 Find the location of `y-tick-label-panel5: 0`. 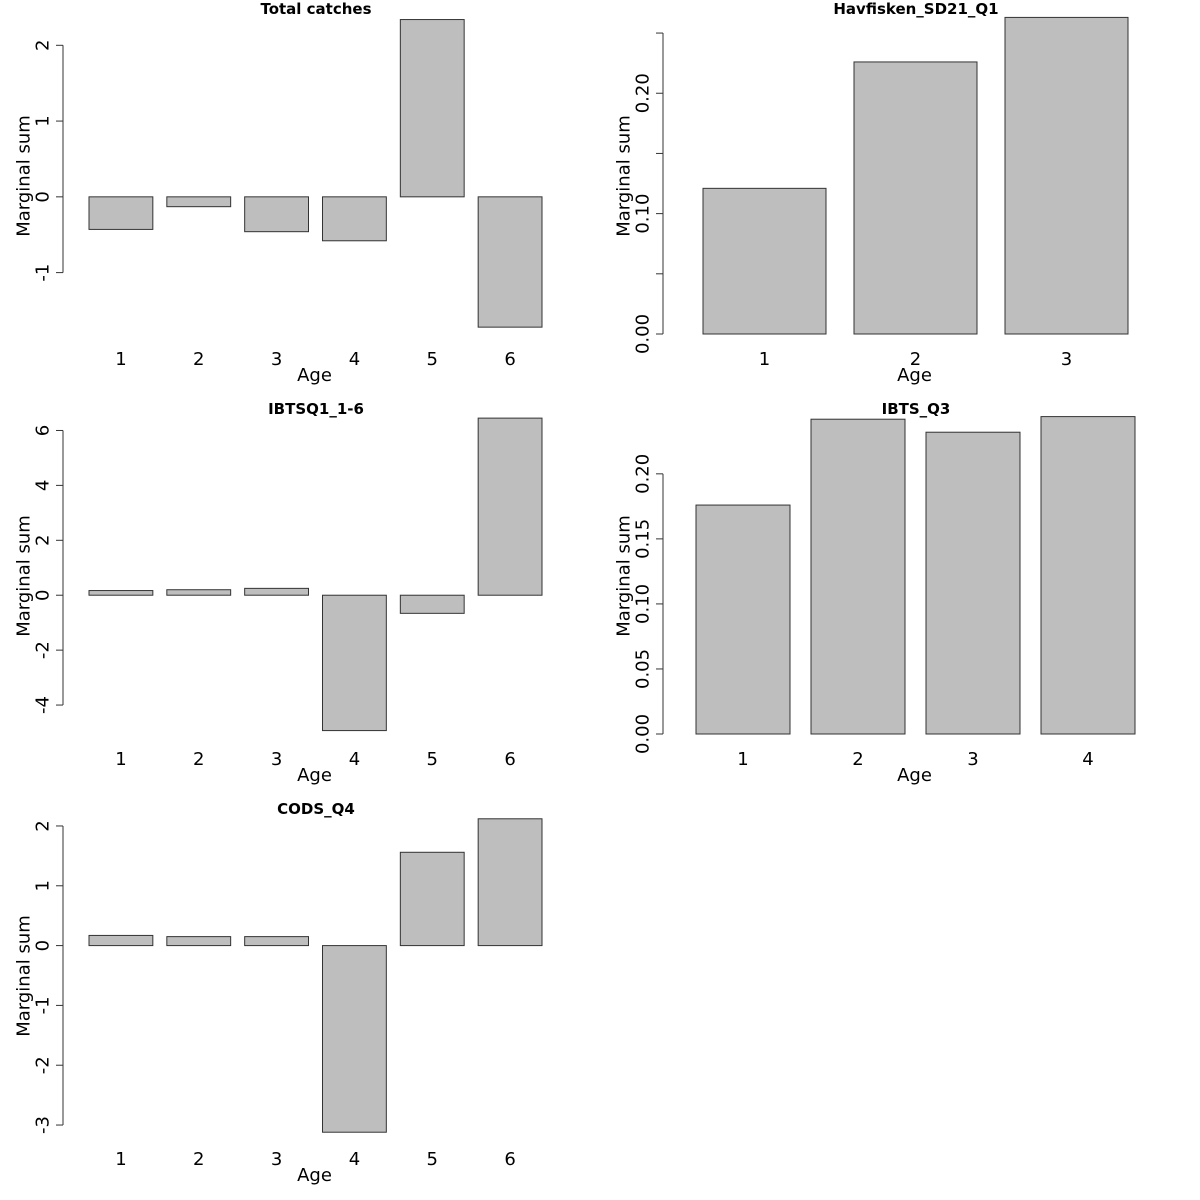

y-tick-label-panel5: 0 is located at coordinates (43, 945).